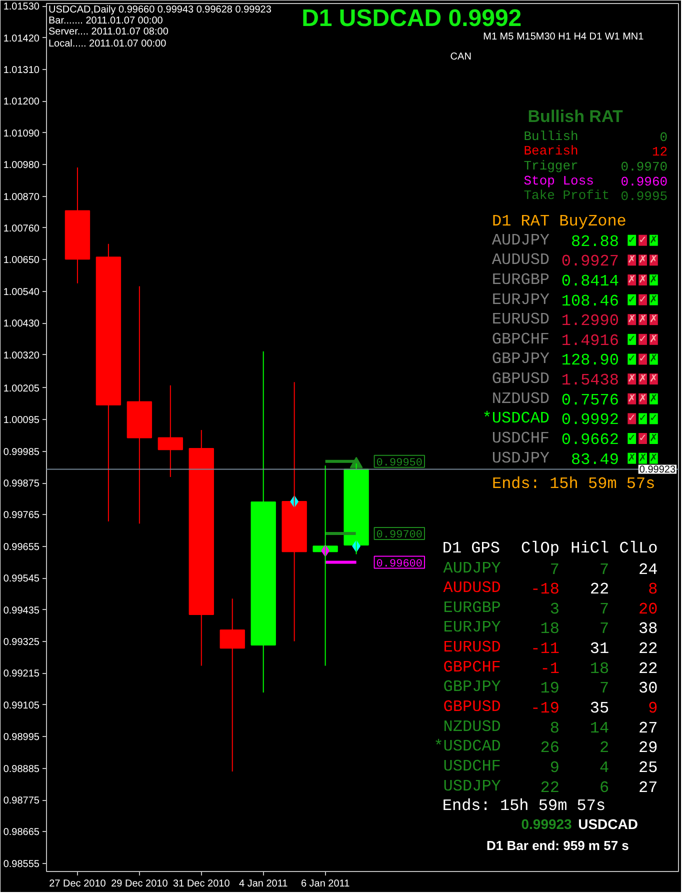  What do you see at coordinates (648, 728) in the screenshot?
I see `text: 27` at bounding box center [648, 728].